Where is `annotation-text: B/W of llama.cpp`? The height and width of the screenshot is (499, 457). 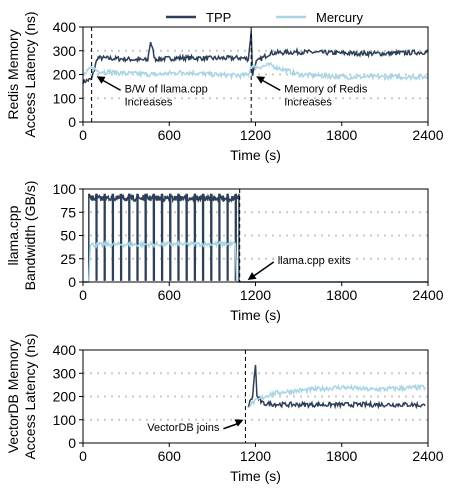
annotation-text: B/W of llama.cpp is located at coordinates (166, 89).